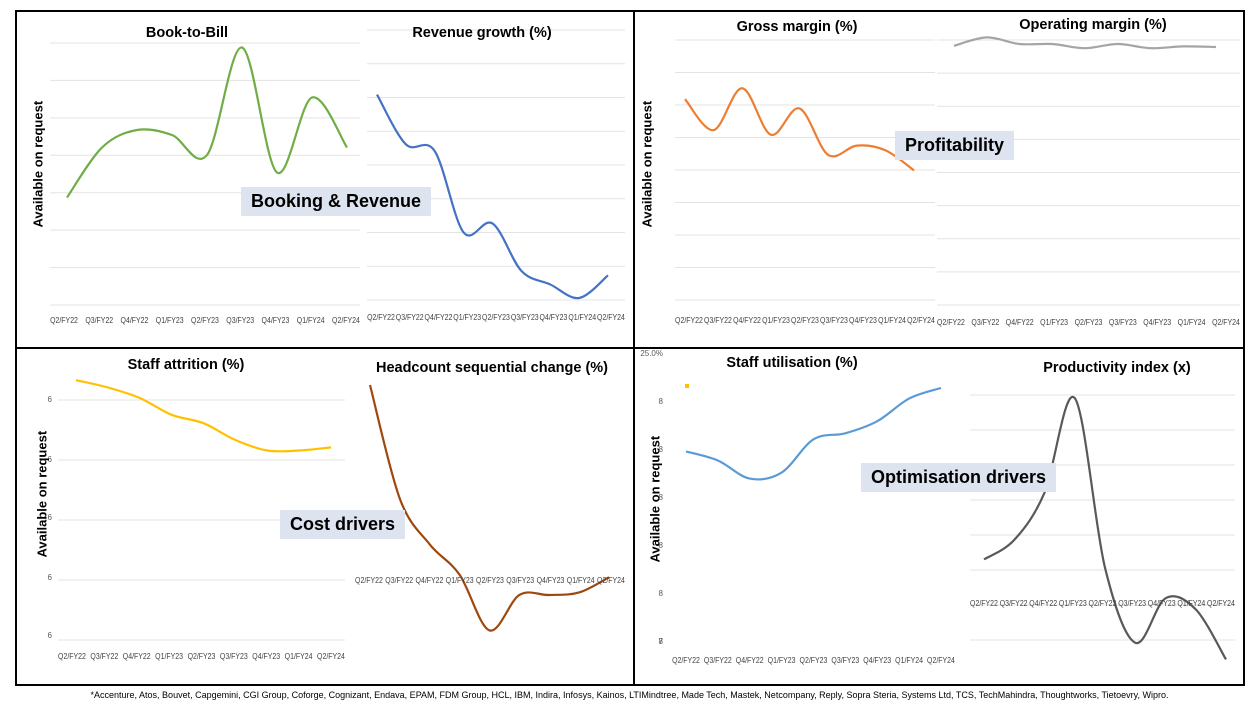 The image size is (1259, 708). Describe the element at coordinates (1221, 603) in the screenshot. I see `productivity_index-category-label: Q2/FY24` at that location.